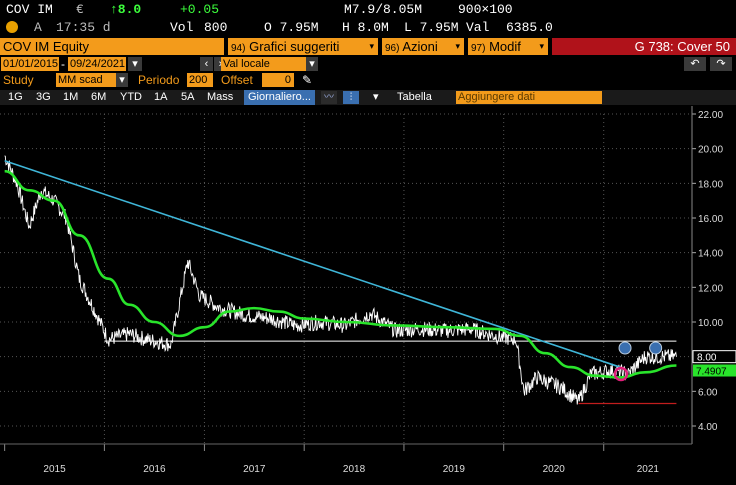  I want to click on y-tick-label: 10.00, so click(710, 323).